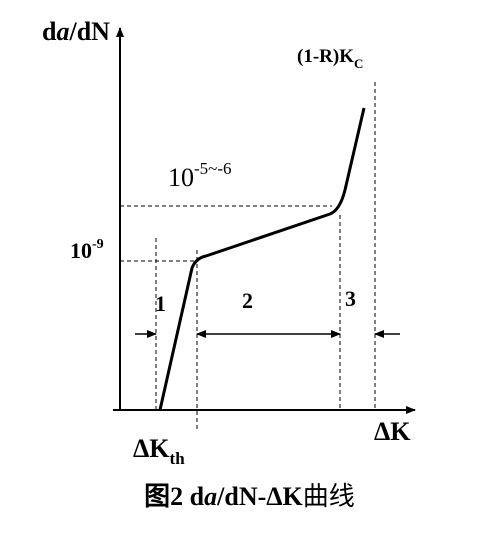 Image resolution: width=499 pixels, height=535 pixels. I want to click on figure-caption: 图2 da/dN-ΔK曲线, so click(249, 496).